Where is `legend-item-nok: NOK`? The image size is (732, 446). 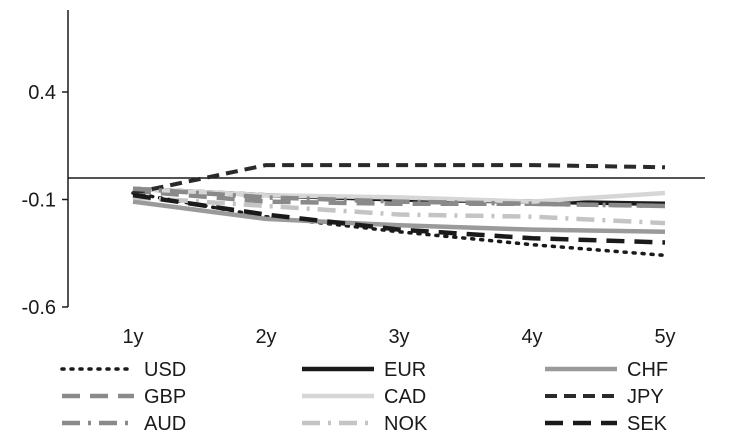 legend-item-nok: NOK is located at coordinates (365, 424).